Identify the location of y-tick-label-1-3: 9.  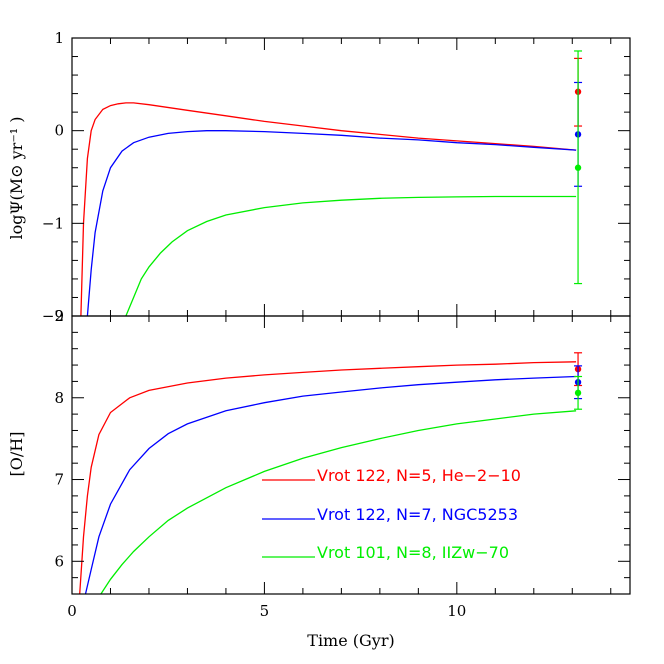
(59, 316).